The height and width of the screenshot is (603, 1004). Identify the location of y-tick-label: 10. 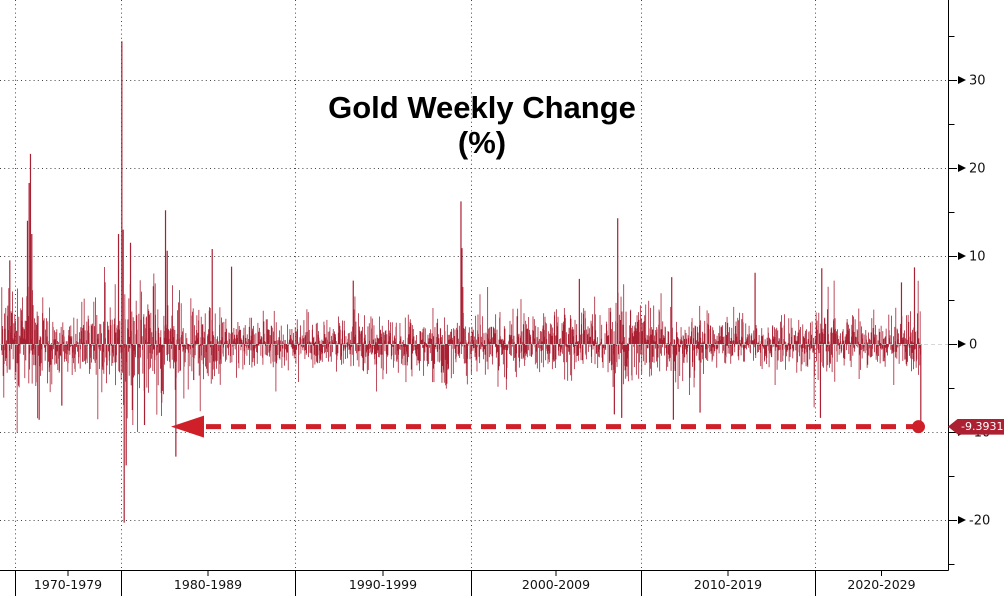
(977, 257).